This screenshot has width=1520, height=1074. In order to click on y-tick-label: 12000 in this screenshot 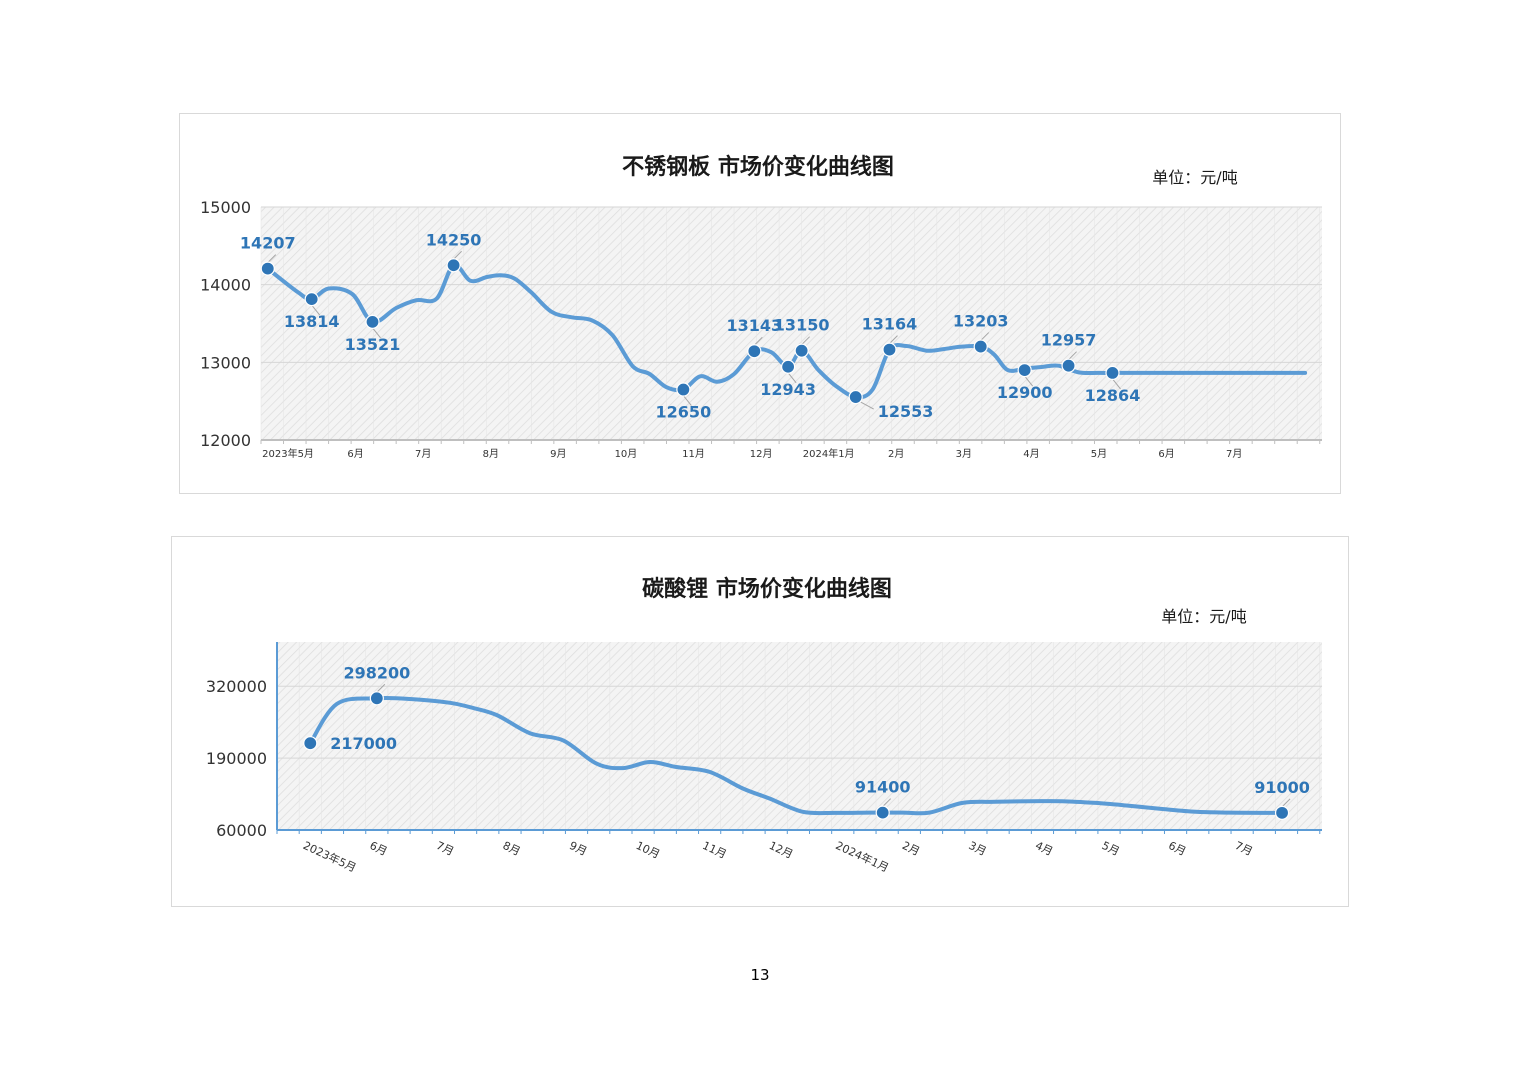, I will do `click(225, 440)`.